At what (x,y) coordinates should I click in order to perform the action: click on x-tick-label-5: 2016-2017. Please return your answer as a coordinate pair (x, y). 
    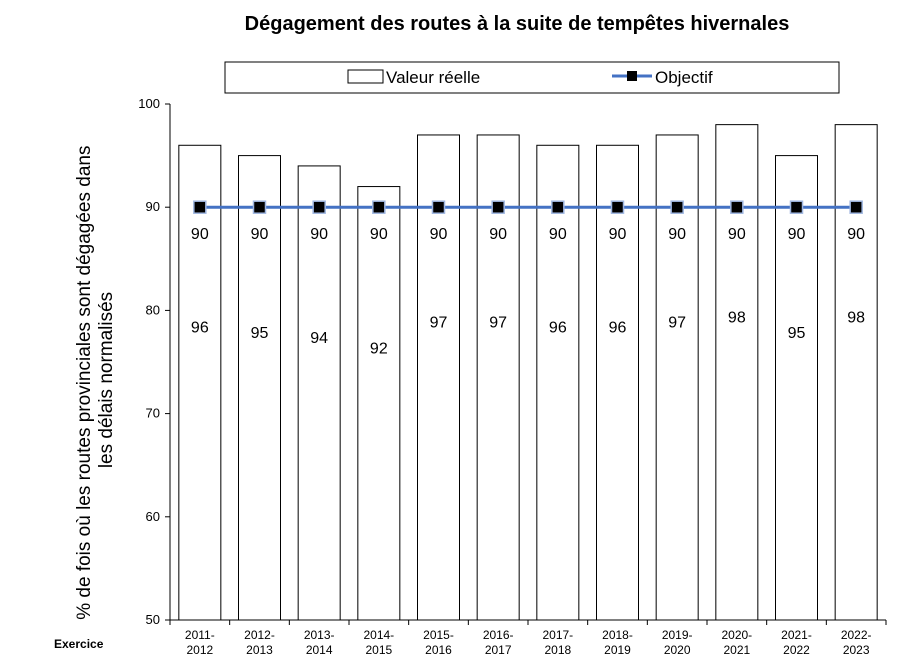
    Looking at the image, I should click on (498, 642).